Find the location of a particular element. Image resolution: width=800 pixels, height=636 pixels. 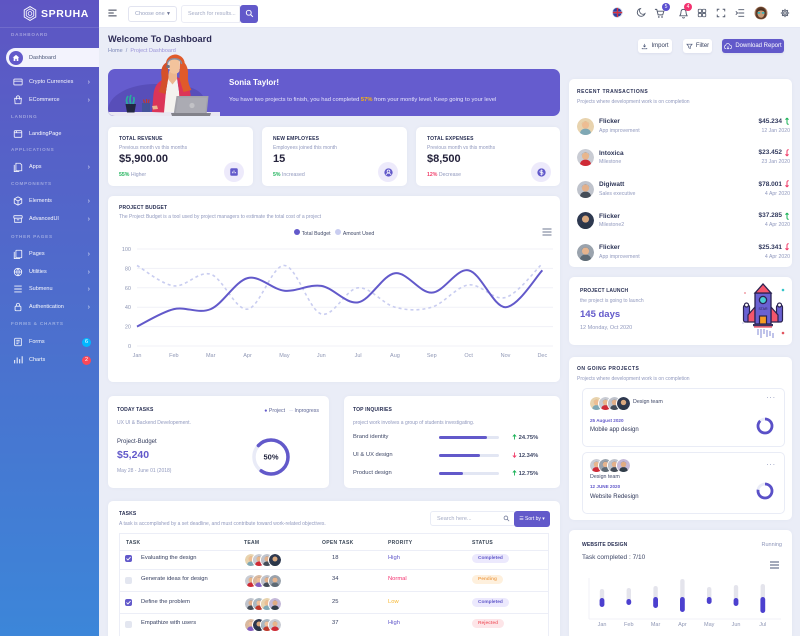

svg-text: 20 is located at coordinates (128, 328).